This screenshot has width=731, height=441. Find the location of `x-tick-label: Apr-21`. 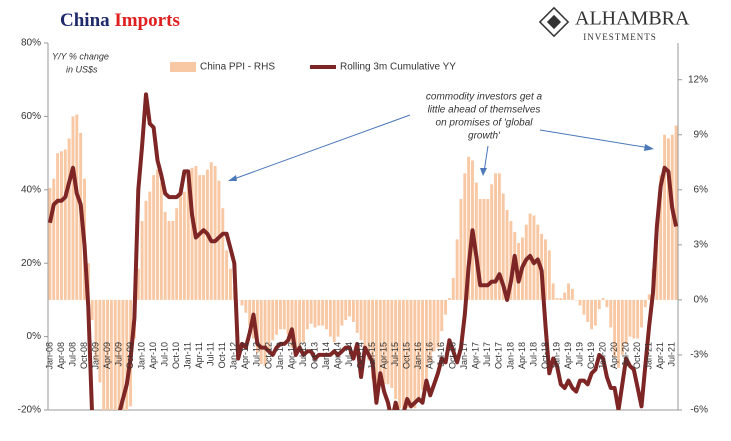

x-tick-label: Apr-21 is located at coordinates (660, 355).